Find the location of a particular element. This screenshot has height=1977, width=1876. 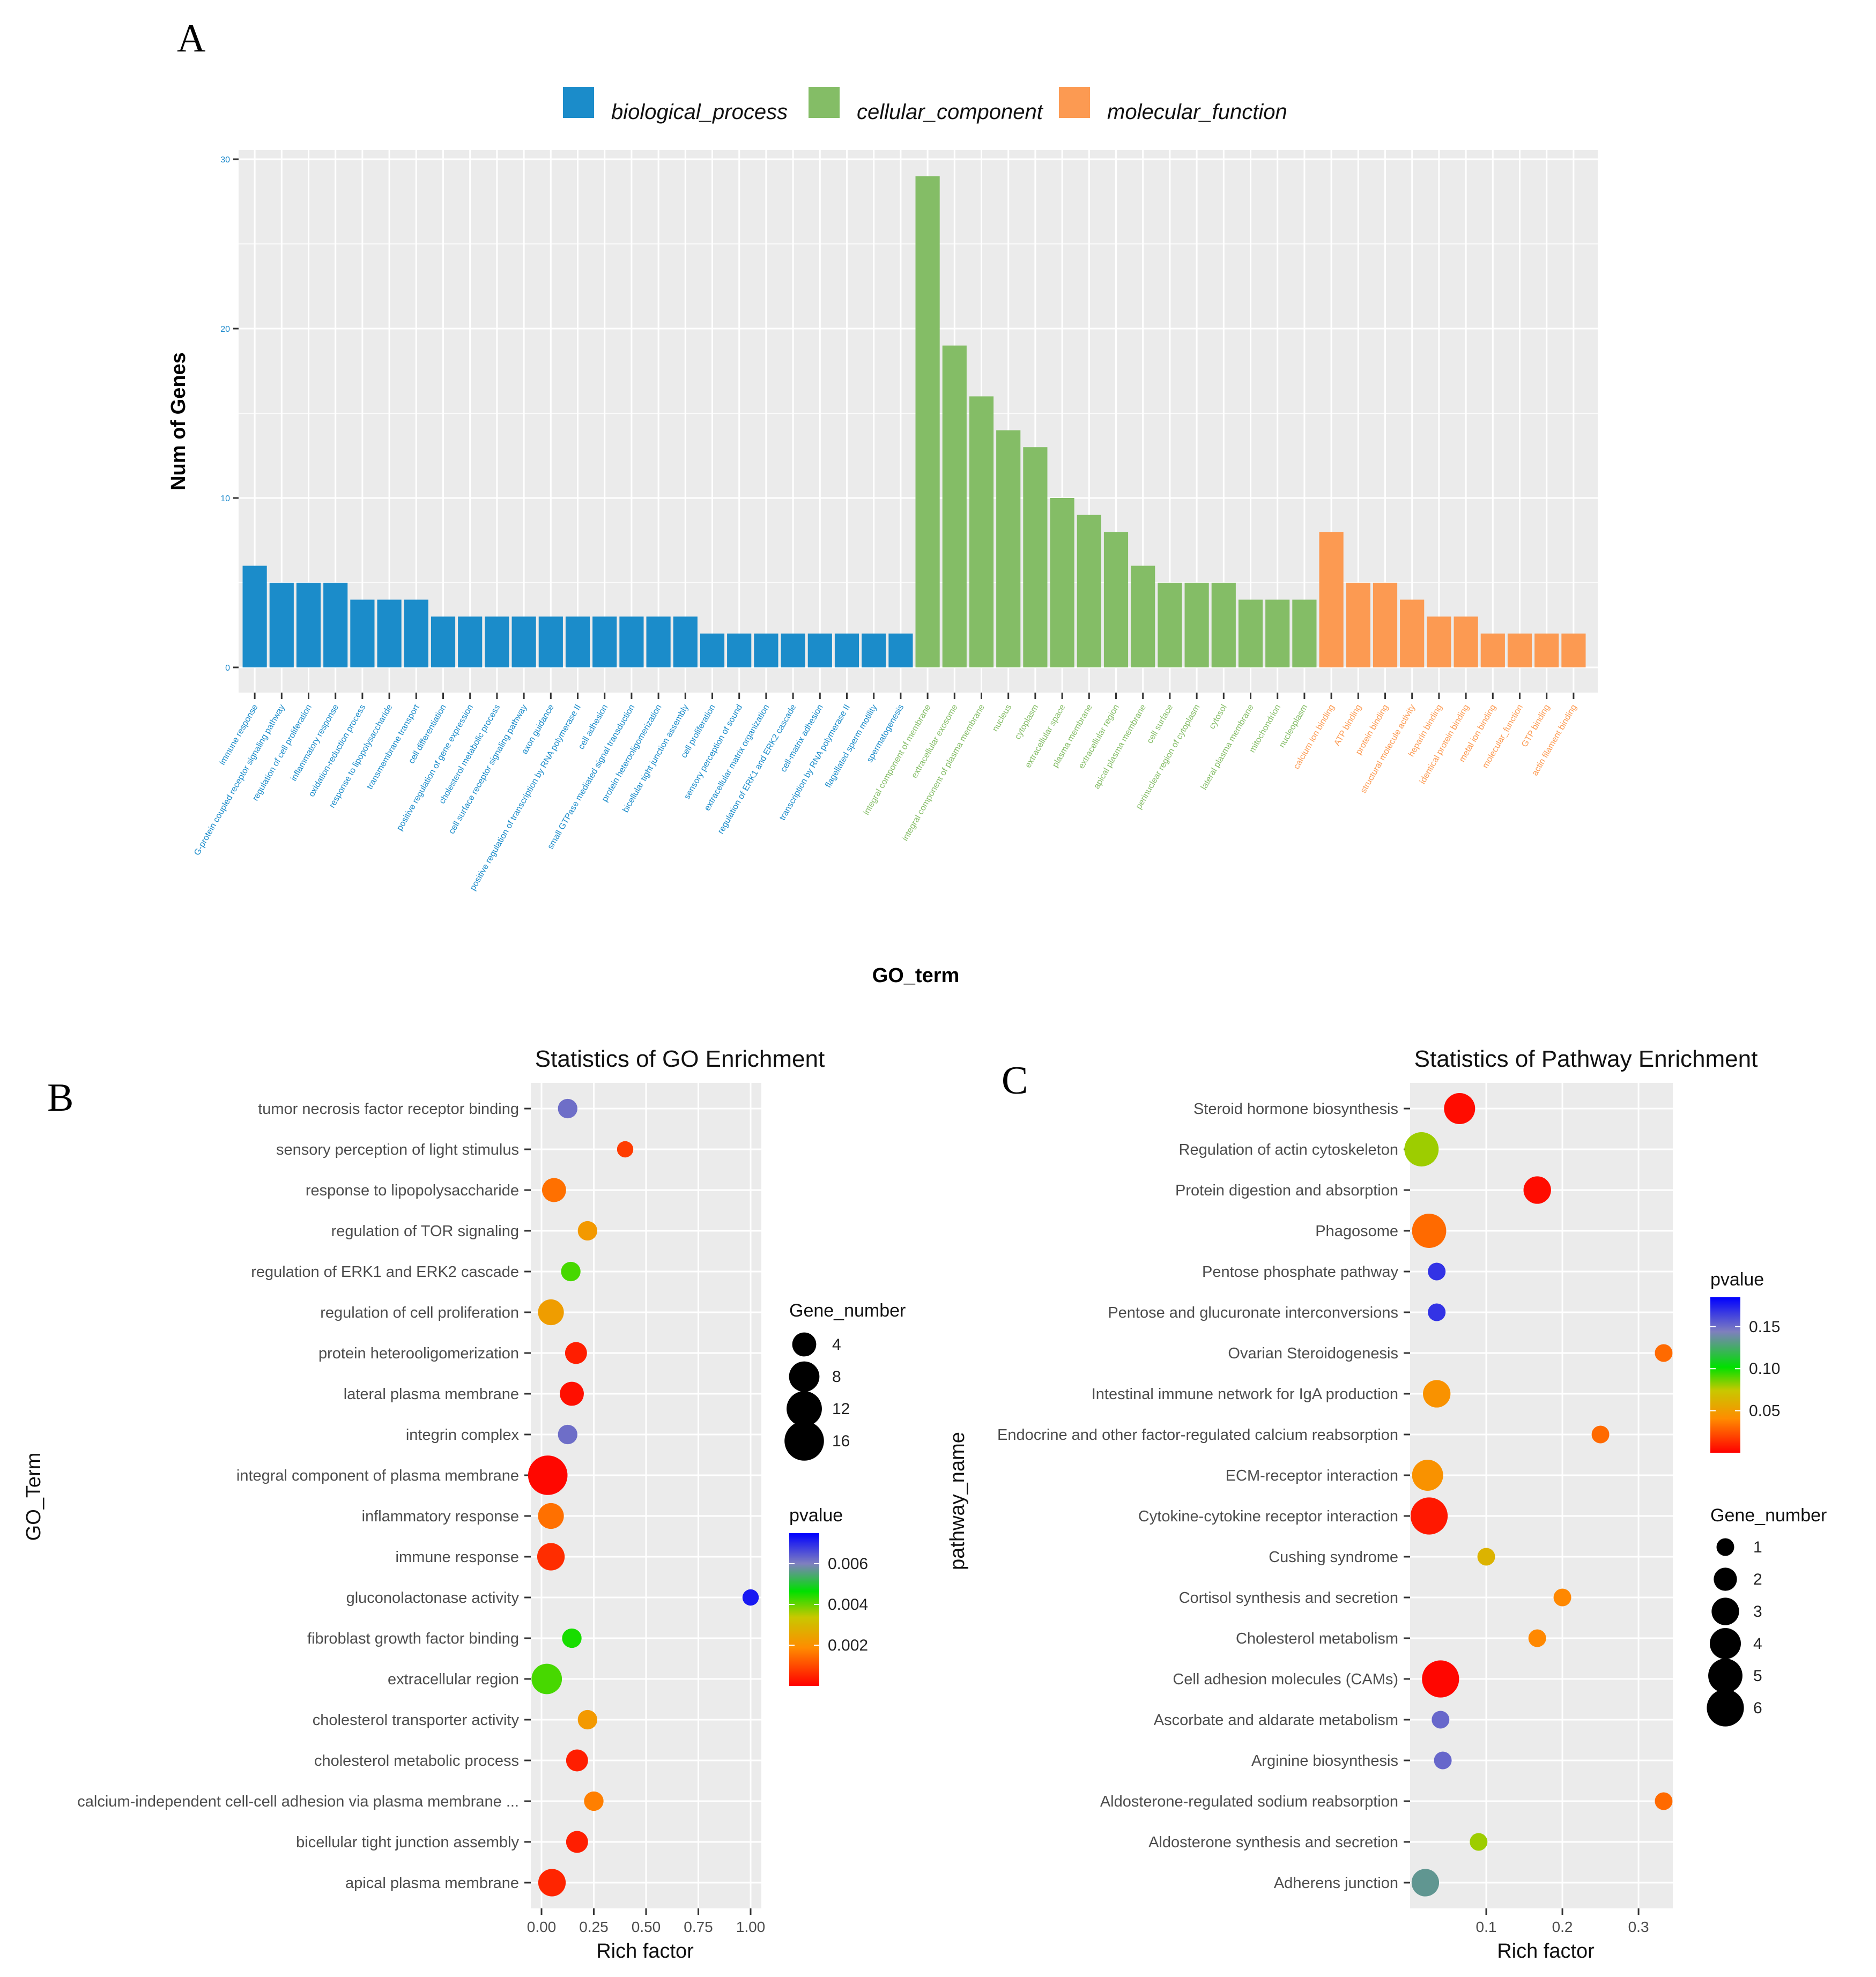

legend-swatch-biological-process is located at coordinates (579, 102).